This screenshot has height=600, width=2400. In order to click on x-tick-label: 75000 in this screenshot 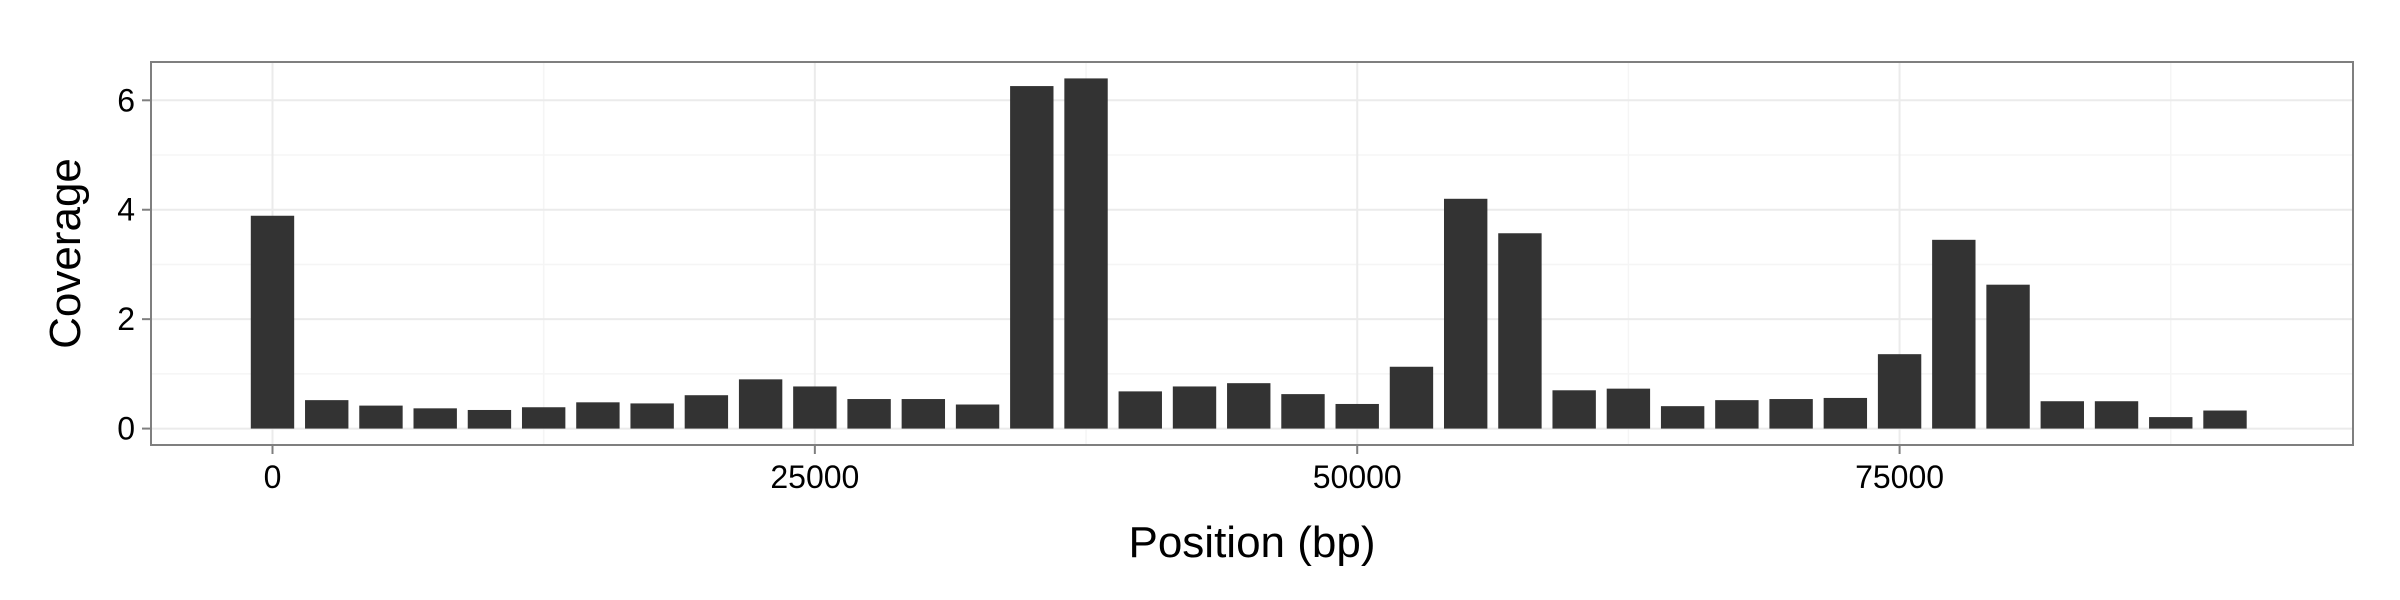, I will do `click(1899, 477)`.